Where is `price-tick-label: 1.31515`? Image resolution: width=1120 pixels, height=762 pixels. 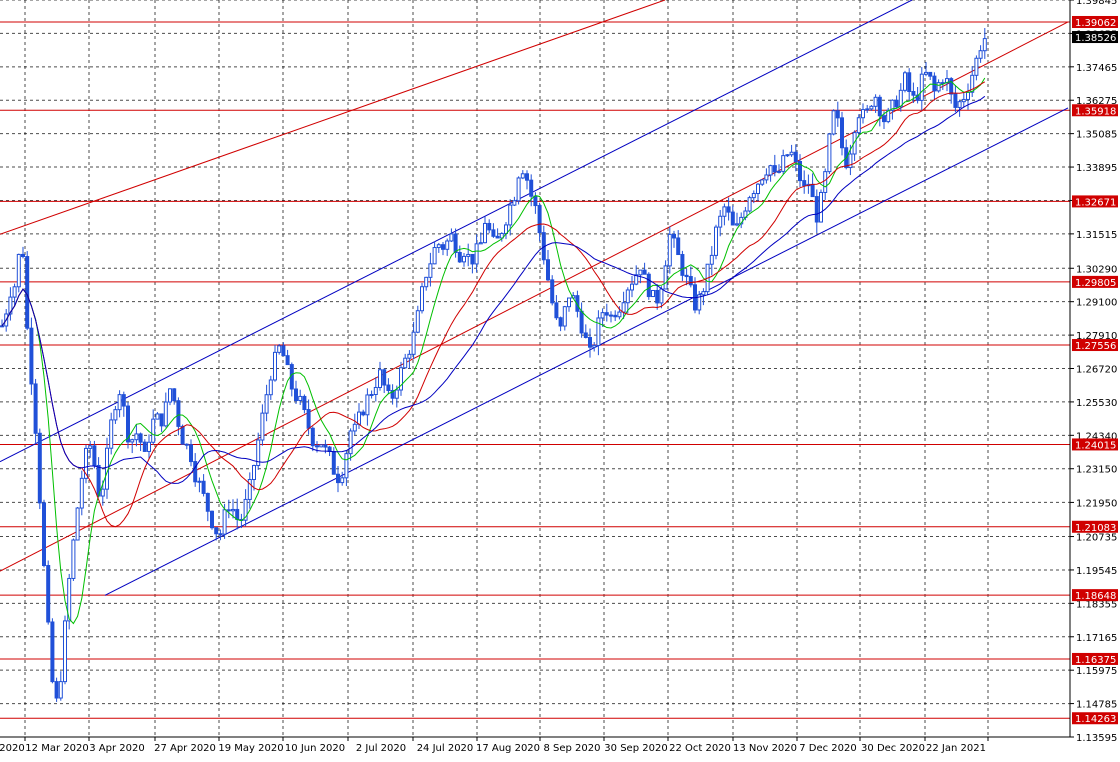
price-tick-label: 1.31515 is located at coordinates (1096, 235).